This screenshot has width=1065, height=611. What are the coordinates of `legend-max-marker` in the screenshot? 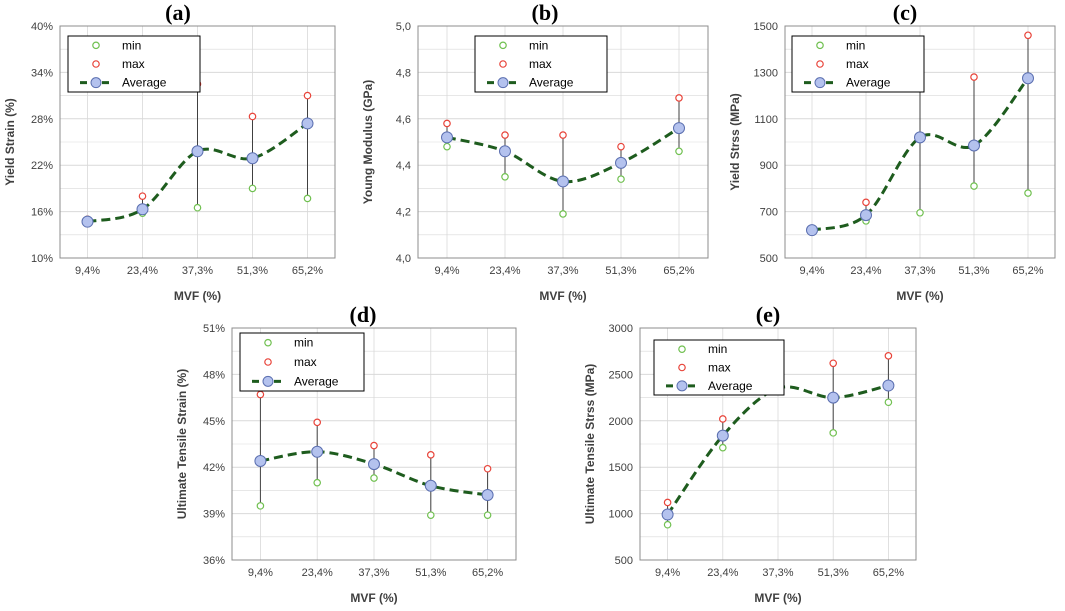 It's located at (682, 367).